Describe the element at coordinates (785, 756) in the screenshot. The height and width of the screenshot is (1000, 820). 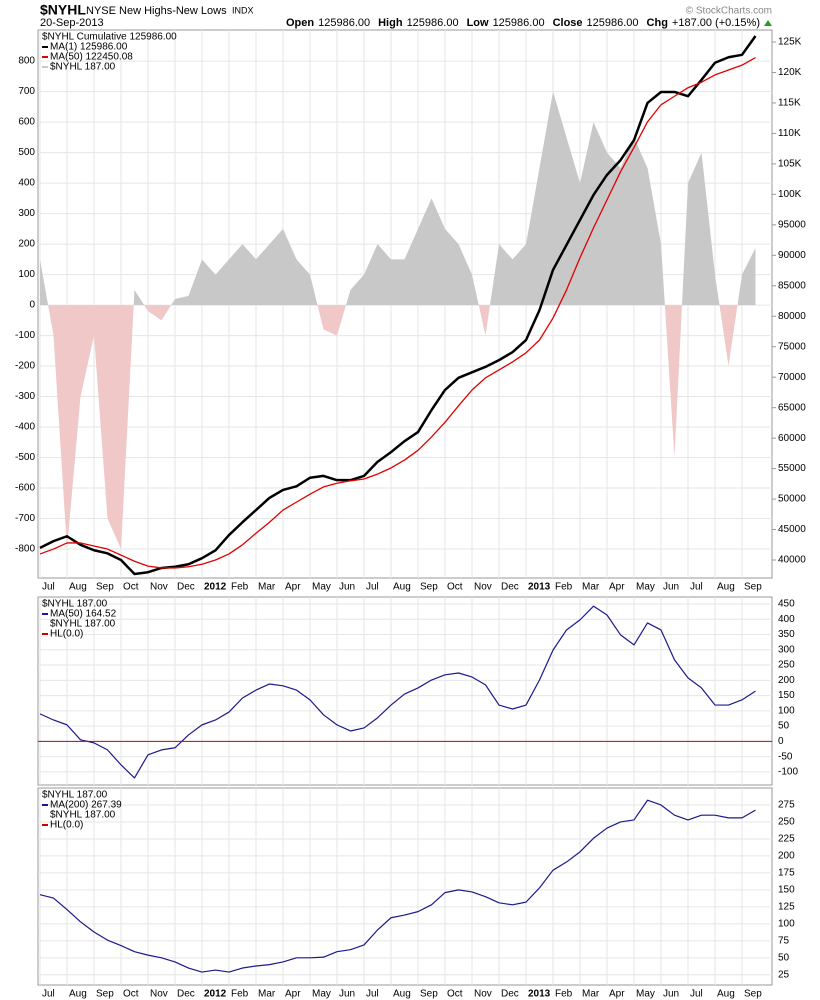
I see `y-tick-label: -50` at that location.